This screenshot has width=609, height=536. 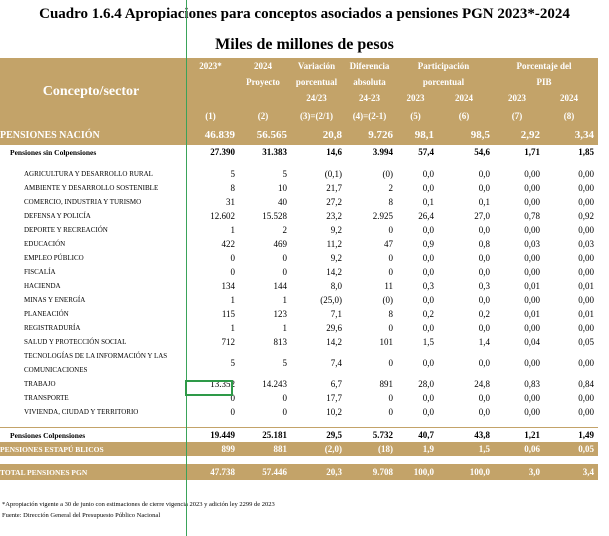 I want to click on cell-value: 20,3, so click(x=318, y=472).